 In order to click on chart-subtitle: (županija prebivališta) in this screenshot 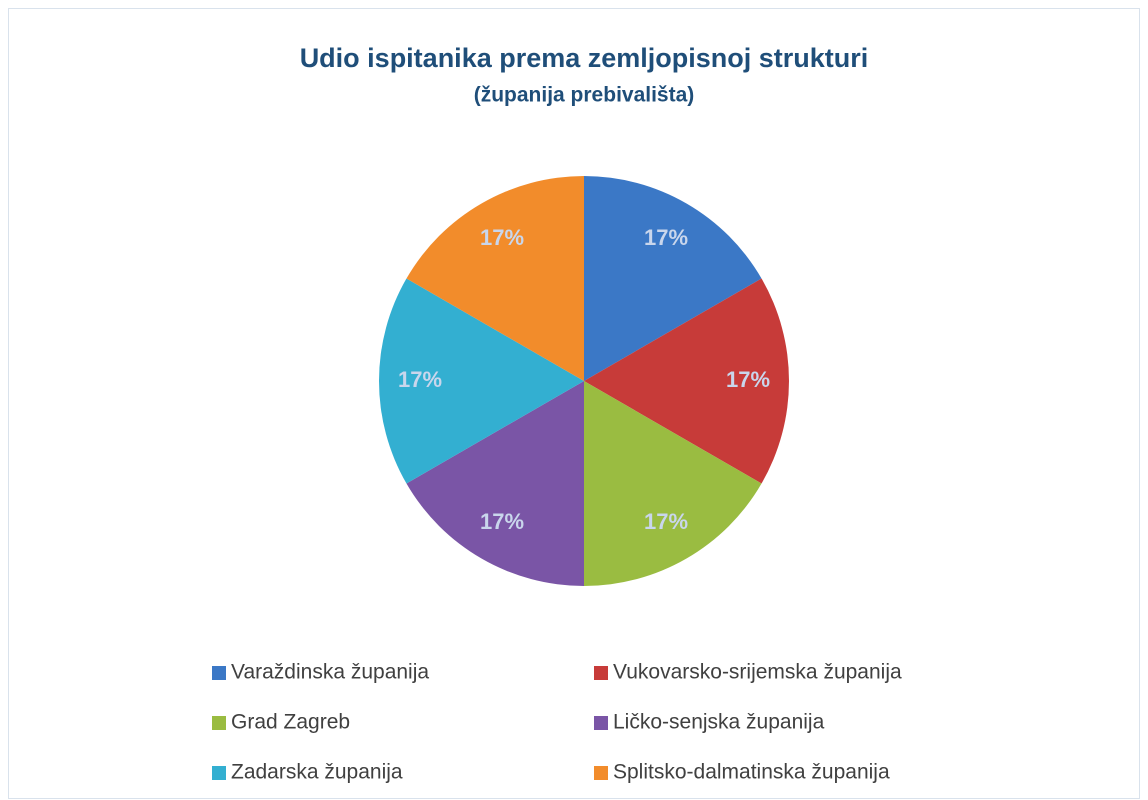, I will do `click(584, 95)`.